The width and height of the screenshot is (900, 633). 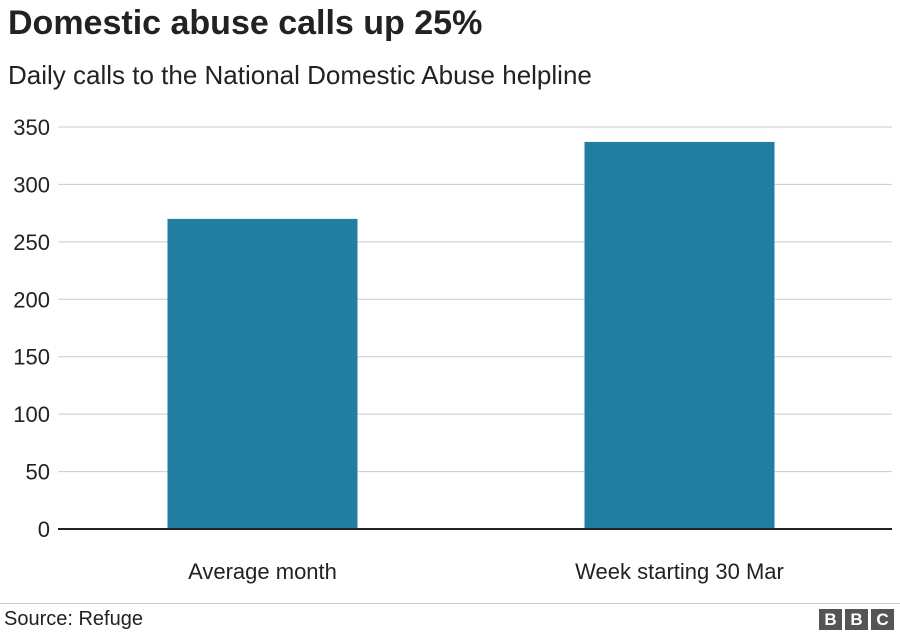 What do you see at coordinates (38, 472) in the screenshot?
I see `y-tick-label: 50` at bounding box center [38, 472].